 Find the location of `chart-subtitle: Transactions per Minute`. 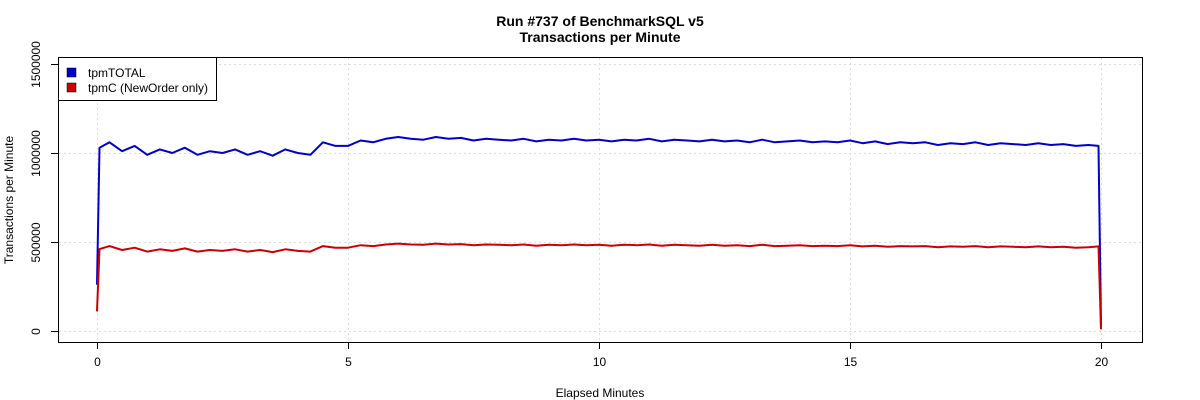

chart-subtitle: Transactions per Minute is located at coordinates (599, 37).